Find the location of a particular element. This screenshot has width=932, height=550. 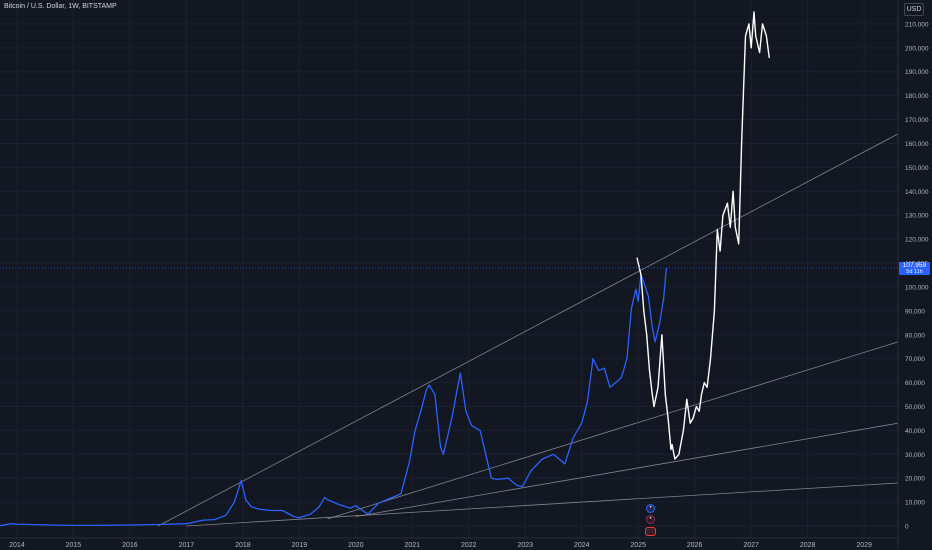

x-tick-label: 2021 is located at coordinates (413, 545).